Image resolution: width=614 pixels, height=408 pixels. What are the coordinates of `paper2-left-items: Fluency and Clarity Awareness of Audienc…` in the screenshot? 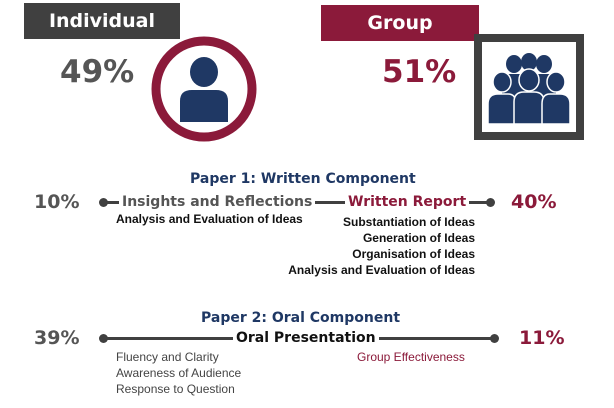 It's located at (178, 373).